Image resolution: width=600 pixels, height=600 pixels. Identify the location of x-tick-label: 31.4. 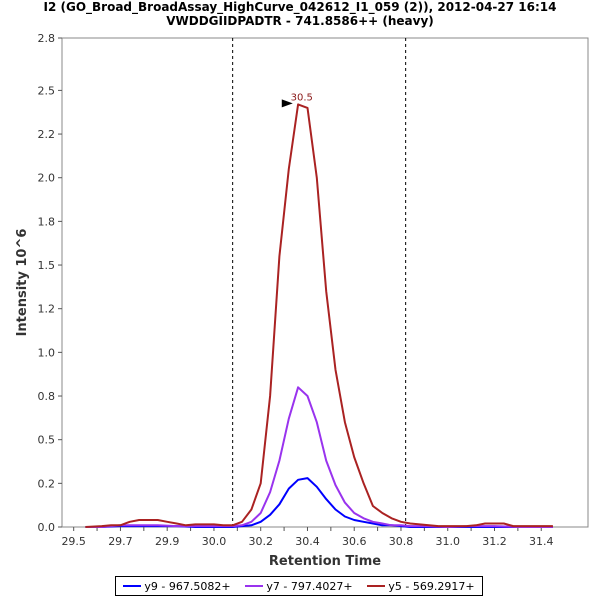
(541, 541).